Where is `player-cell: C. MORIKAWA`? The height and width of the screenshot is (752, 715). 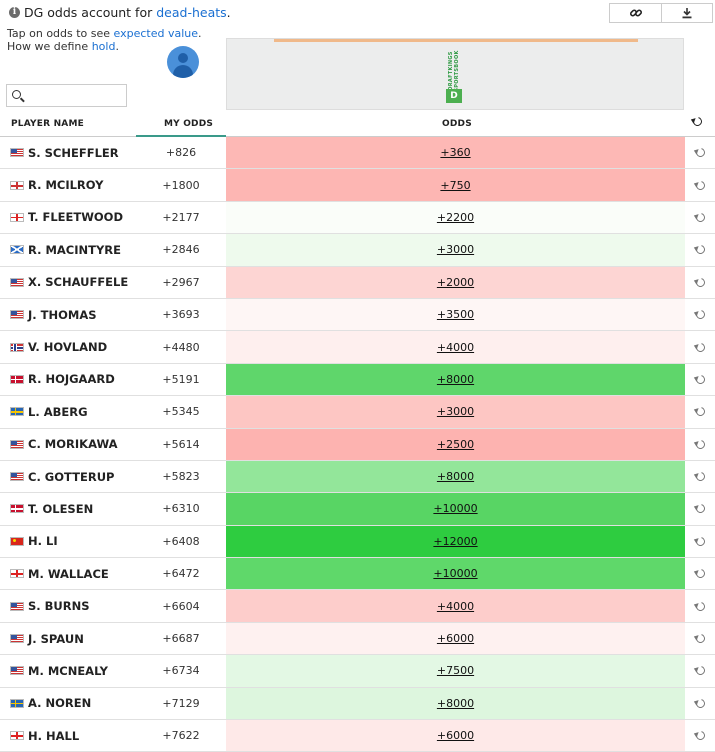
player-cell: C. MORIKAWA is located at coordinates (64, 444).